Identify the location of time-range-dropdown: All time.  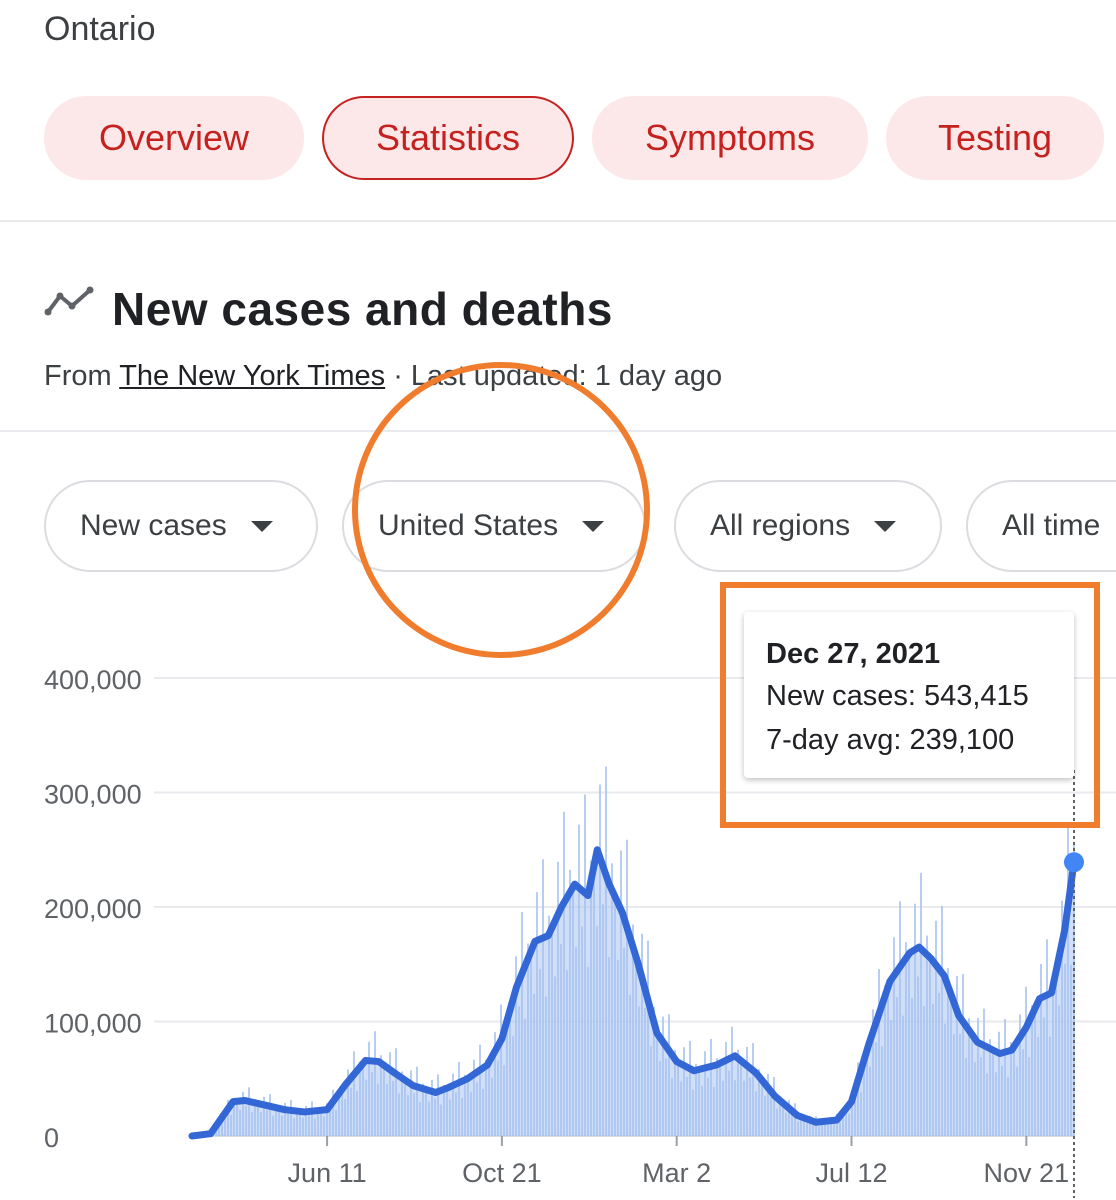
(1041, 526).